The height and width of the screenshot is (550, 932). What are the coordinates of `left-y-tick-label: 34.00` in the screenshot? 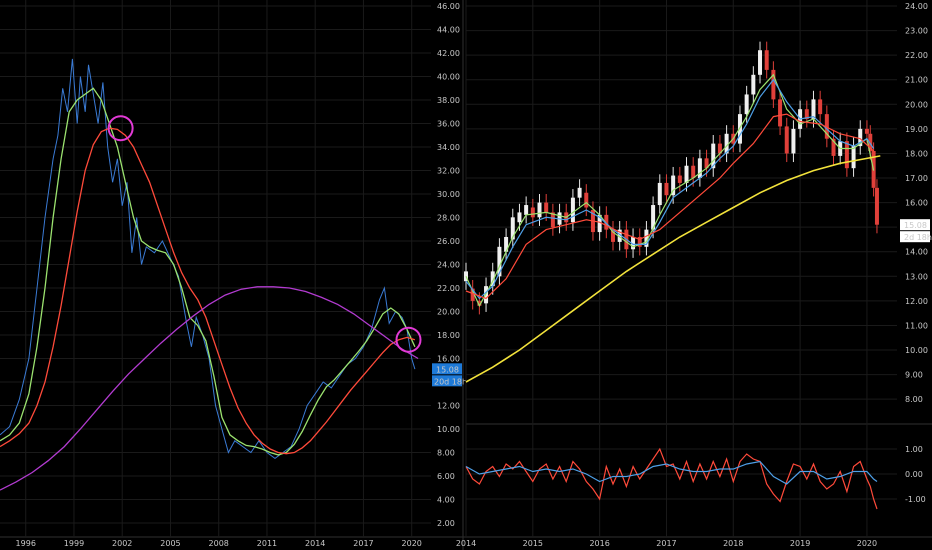 It's located at (448, 147).